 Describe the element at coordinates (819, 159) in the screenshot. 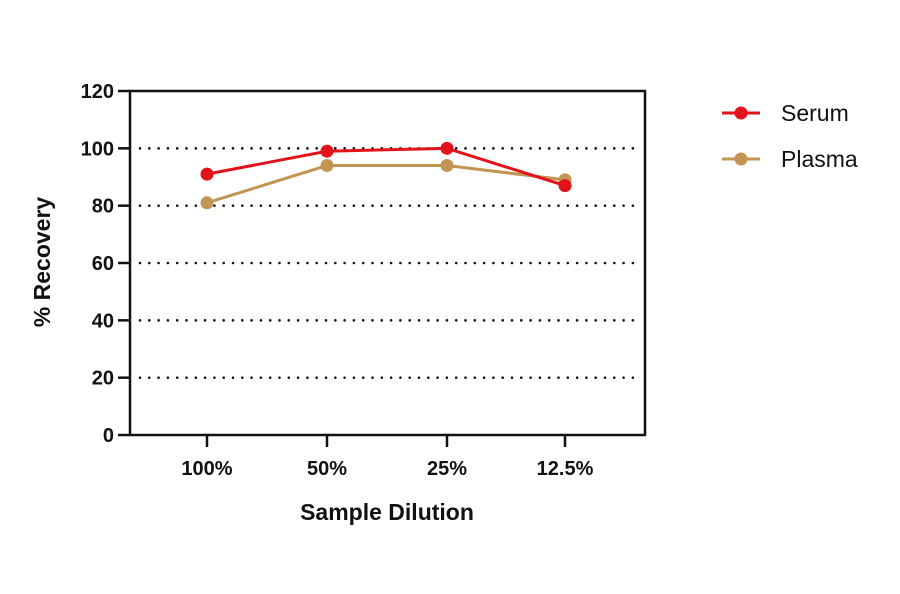

I see `legend-label: Plasma` at that location.